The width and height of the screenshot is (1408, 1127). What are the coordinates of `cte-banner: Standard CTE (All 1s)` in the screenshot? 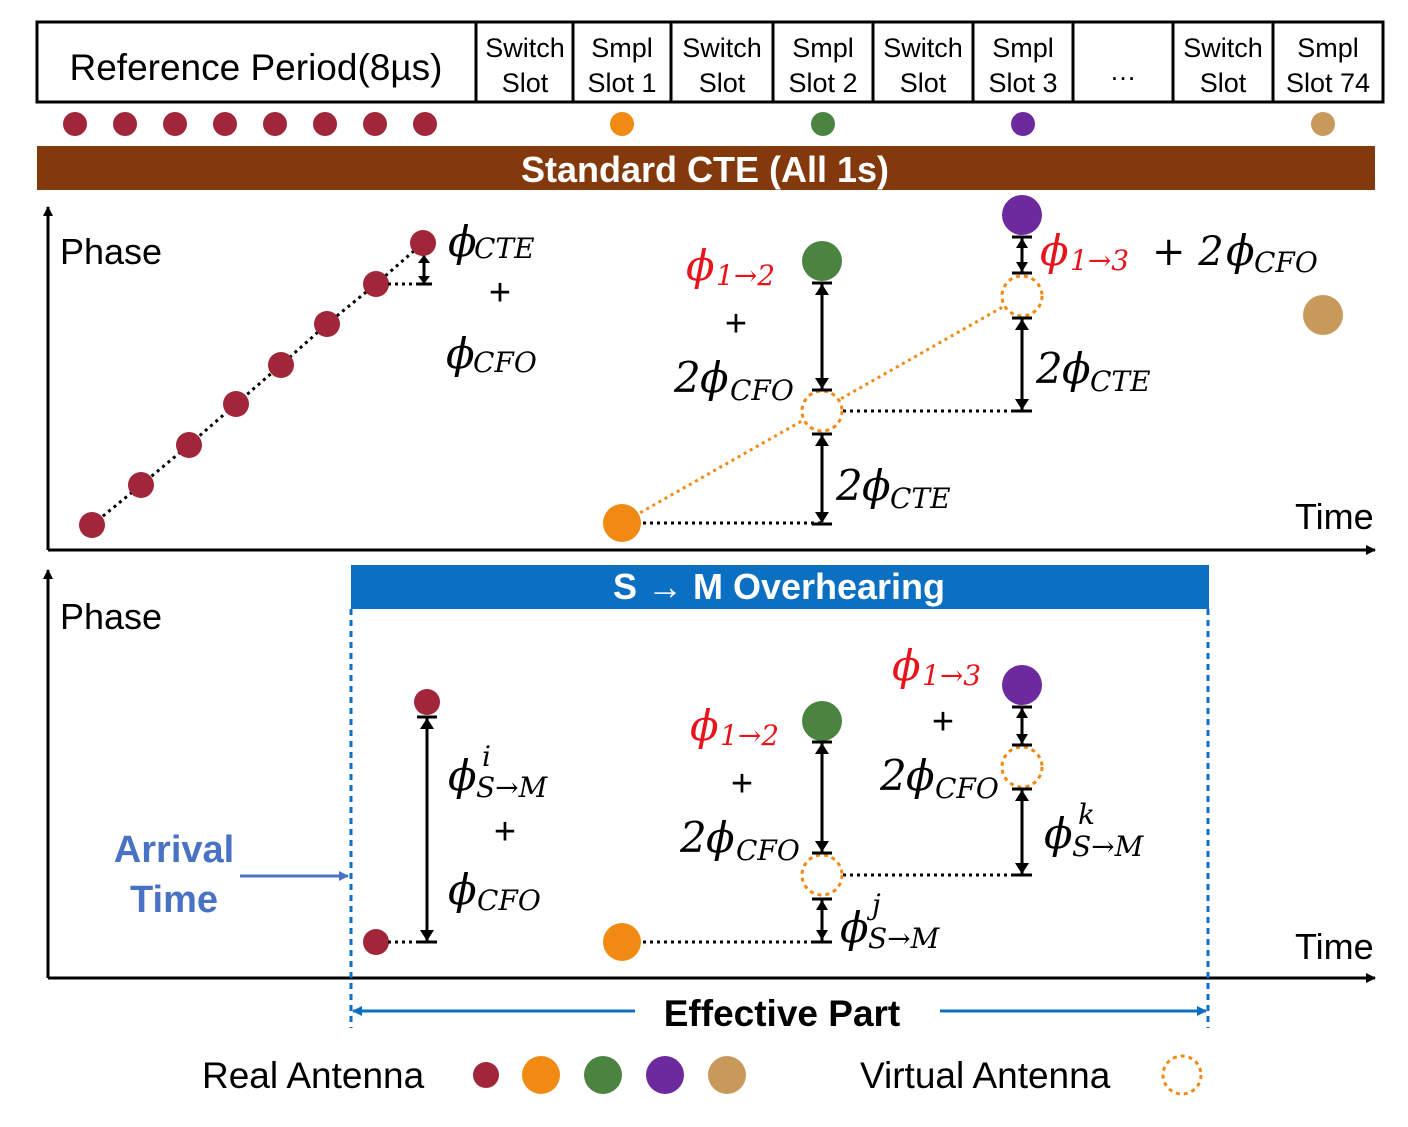 It's located at (706, 168).